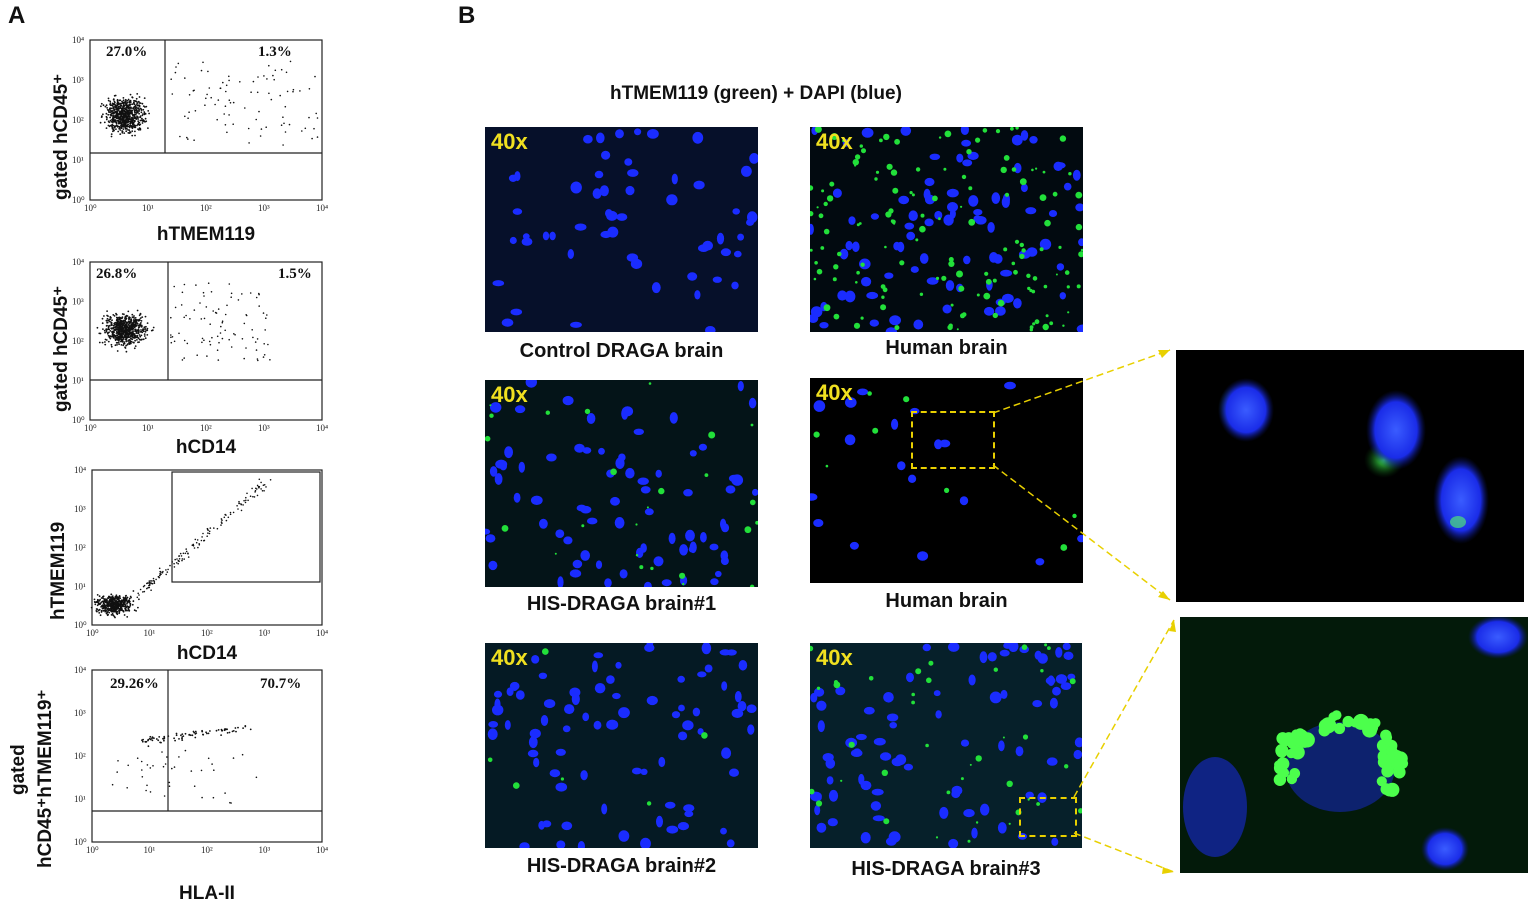  I want to click on flow-plot-4-xlabel: HLA-II, so click(207, 893).